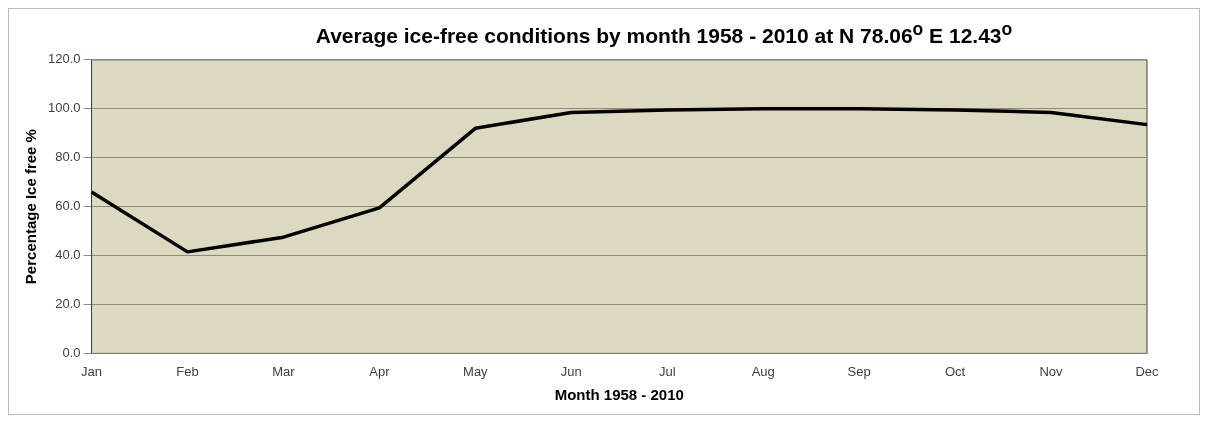 The width and height of the screenshot is (1211, 424). What do you see at coordinates (571, 371) in the screenshot?
I see `x-tick-label: Jun` at bounding box center [571, 371].